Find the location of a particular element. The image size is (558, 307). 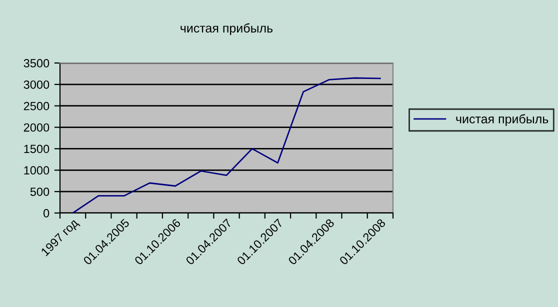

y-tick-label: 2500 is located at coordinates (37, 106).